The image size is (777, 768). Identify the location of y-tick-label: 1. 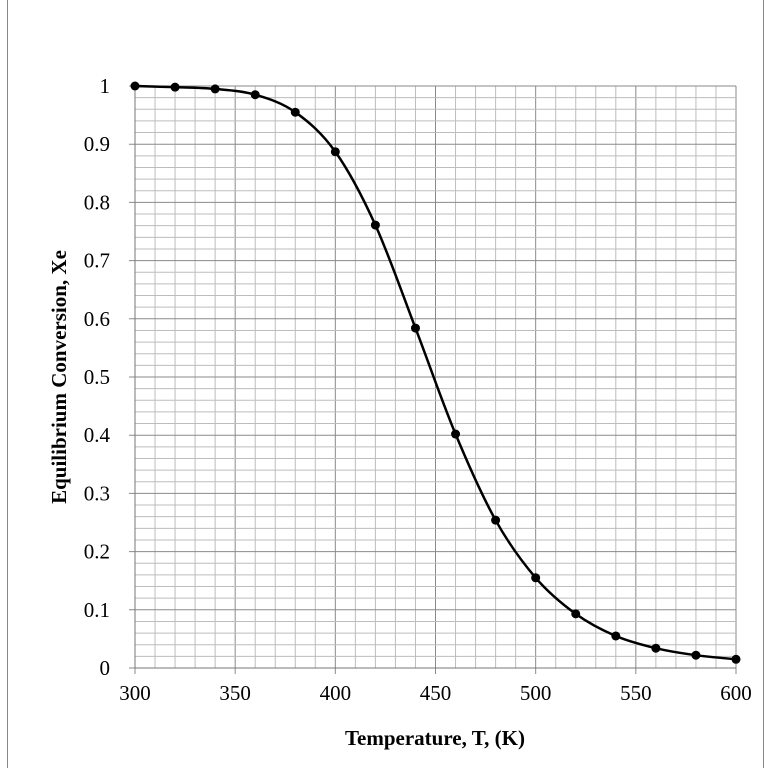
(105, 86).